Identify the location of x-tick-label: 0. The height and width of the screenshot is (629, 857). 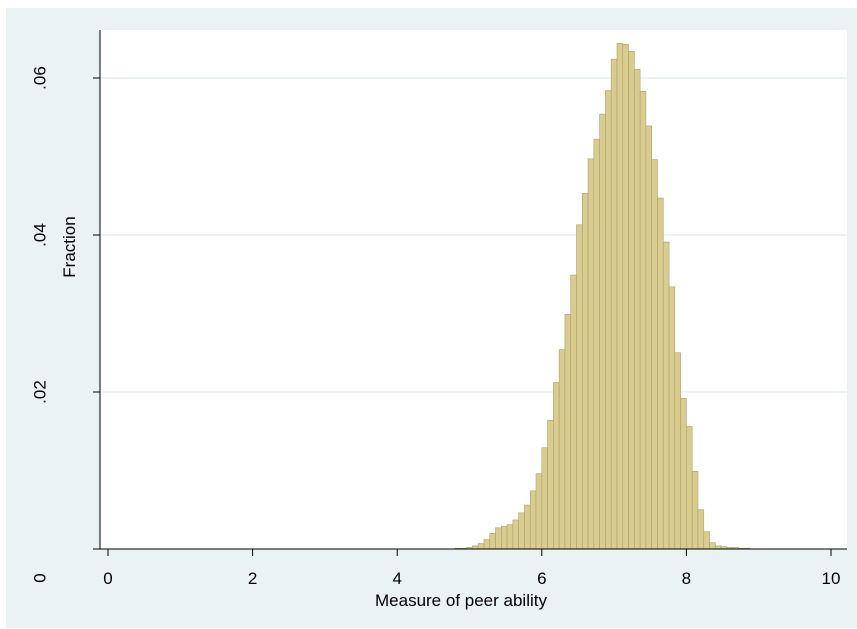
(107, 578).